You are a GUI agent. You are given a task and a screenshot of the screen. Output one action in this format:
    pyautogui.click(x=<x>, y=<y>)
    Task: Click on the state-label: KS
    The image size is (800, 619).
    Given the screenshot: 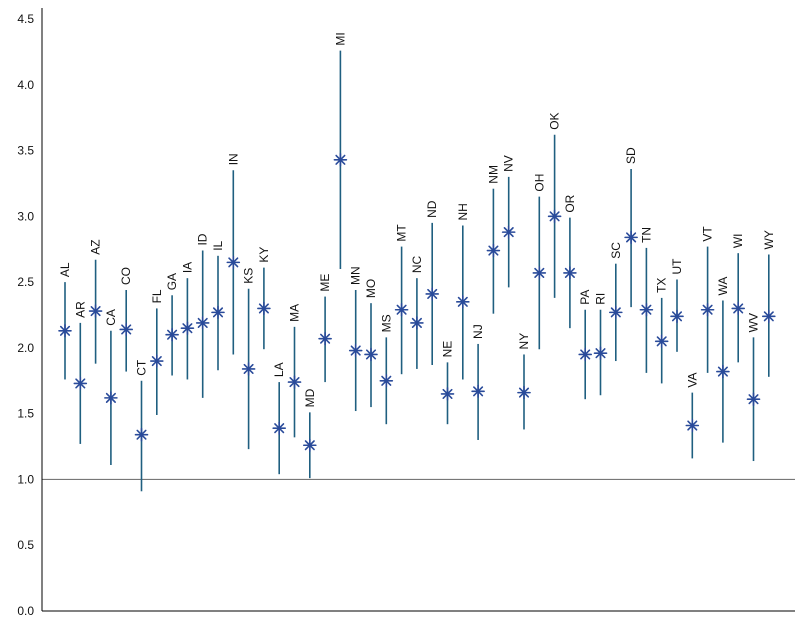 What is the action you would take?
    pyautogui.click(x=249, y=276)
    